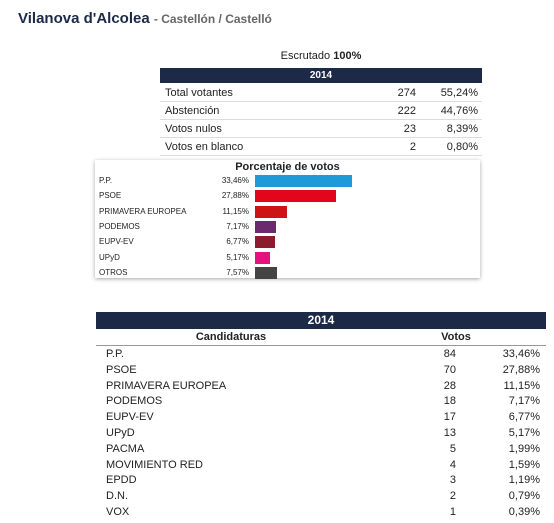  What do you see at coordinates (321, 75) in the screenshot?
I see `summary-year: 2014` at bounding box center [321, 75].